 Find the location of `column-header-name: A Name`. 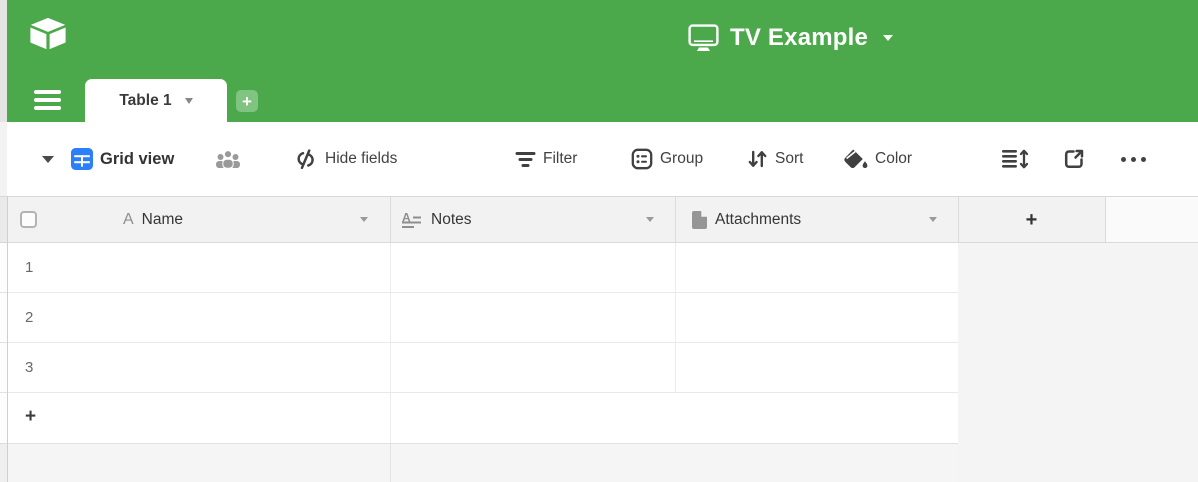

column-header-name: A Name is located at coordinates (153, 219).